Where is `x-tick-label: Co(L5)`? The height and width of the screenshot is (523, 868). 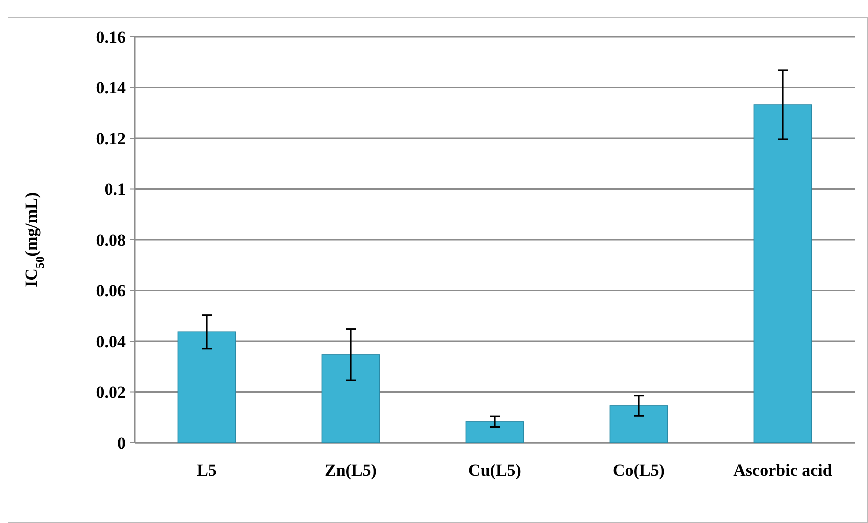
x-tick-label: Co(L5) is located at coordinates (639, 470).